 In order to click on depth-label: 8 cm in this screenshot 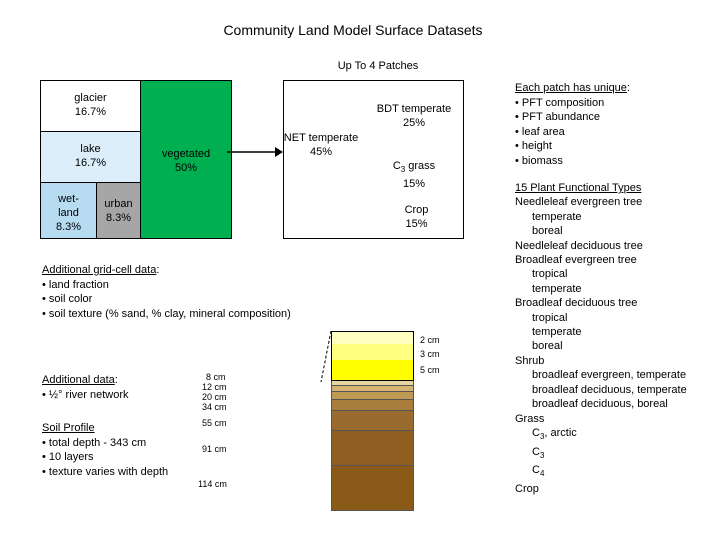, I will do `click(216, 377)`.